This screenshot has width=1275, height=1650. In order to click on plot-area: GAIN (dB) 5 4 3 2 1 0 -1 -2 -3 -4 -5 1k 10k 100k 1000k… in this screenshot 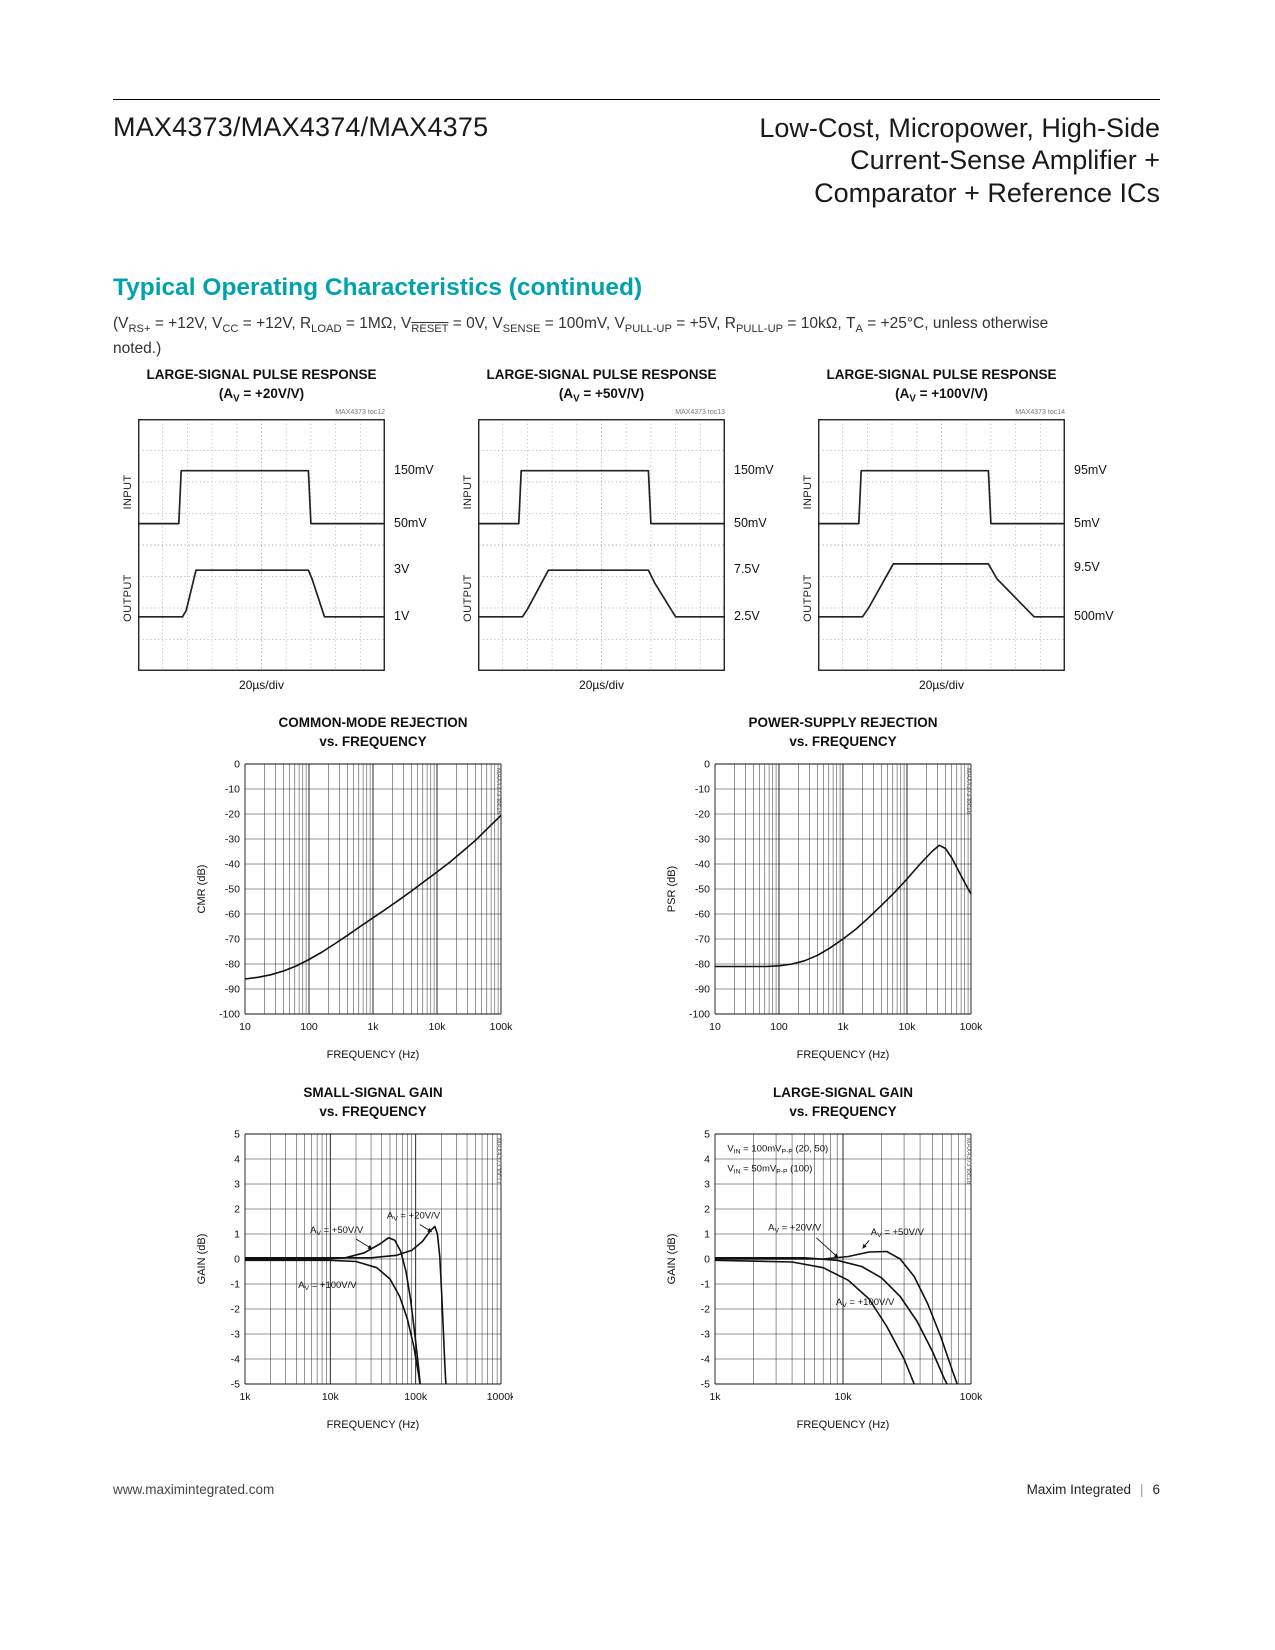, I will do `click(356, 1272)`.